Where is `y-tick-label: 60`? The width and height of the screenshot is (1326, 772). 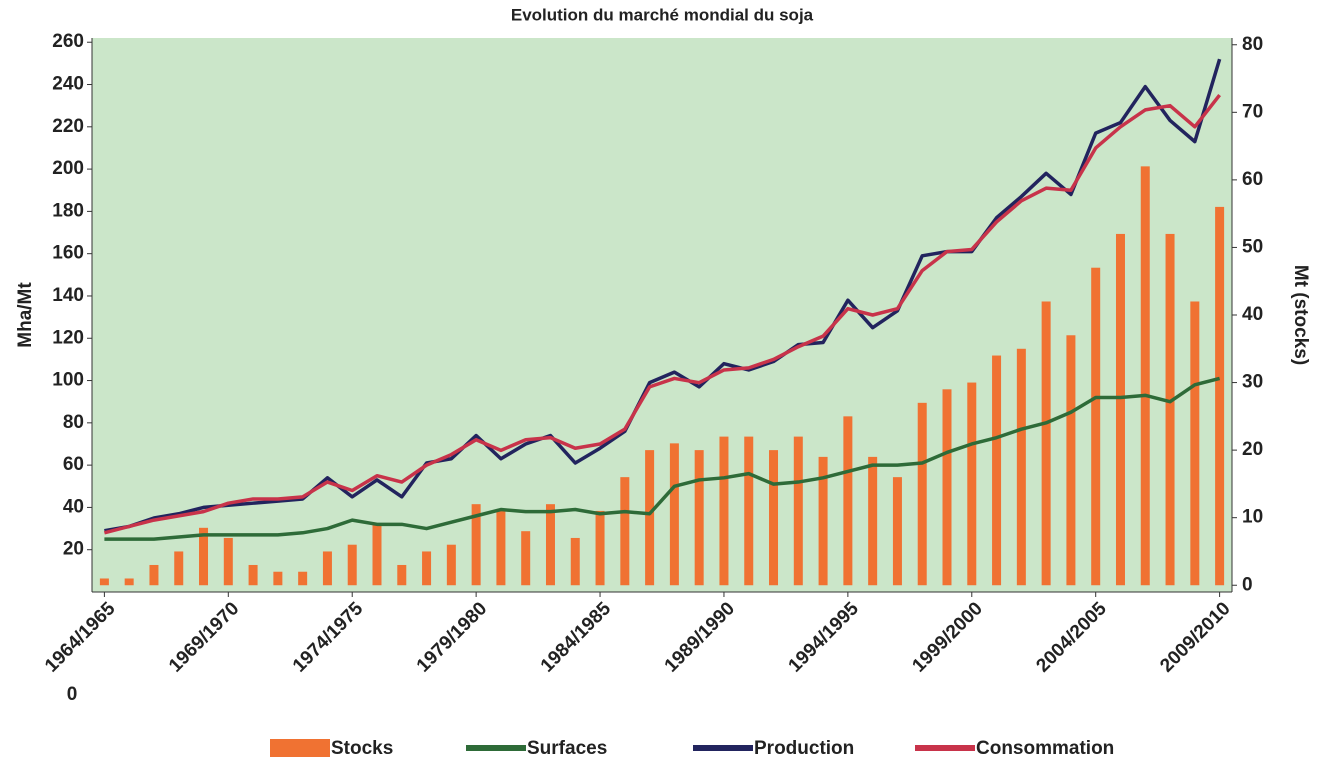
y-tick-label: 60 is located at coordinates (73, 464).